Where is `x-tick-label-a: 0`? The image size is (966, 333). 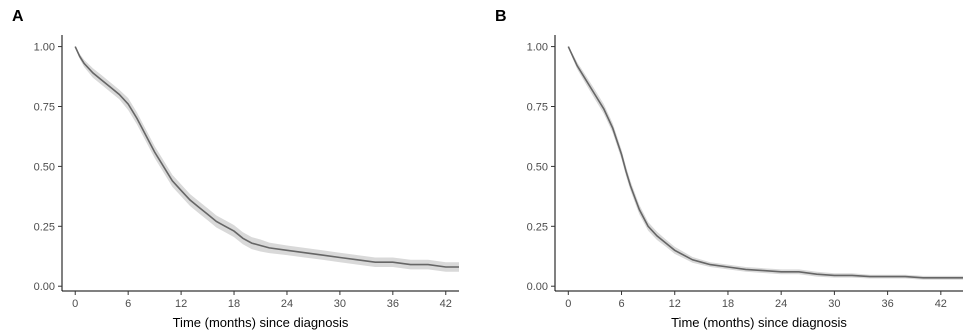 x-tick-label-a: 0 is located at coordinates (75, 304).